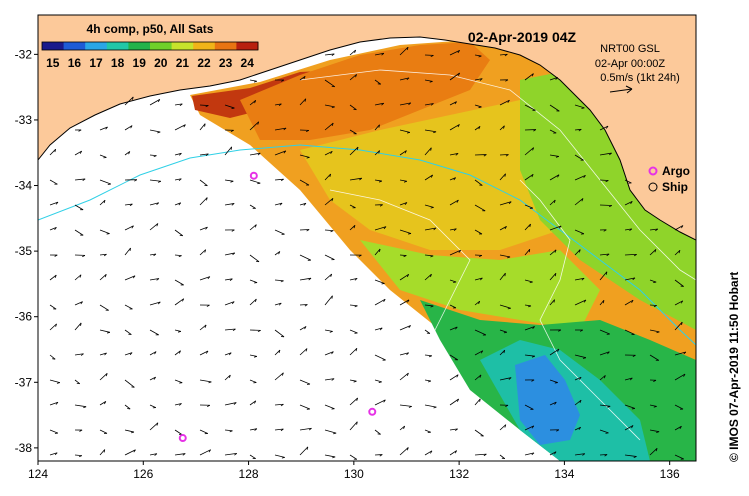 This screenshot has height=496, width=749. I want to click on sst-field-lightgreen, so click(480, 285).